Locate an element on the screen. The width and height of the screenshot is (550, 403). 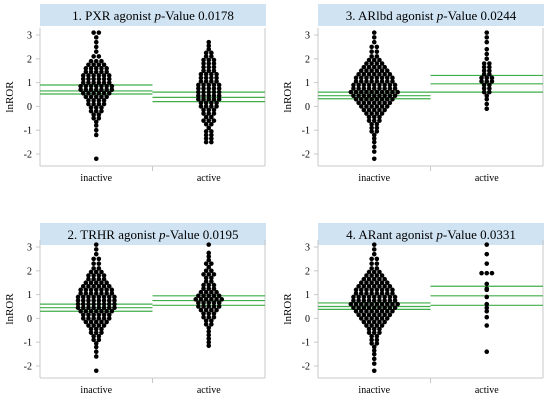
y-tick-label: 2 is located at coordinates (307, 271).